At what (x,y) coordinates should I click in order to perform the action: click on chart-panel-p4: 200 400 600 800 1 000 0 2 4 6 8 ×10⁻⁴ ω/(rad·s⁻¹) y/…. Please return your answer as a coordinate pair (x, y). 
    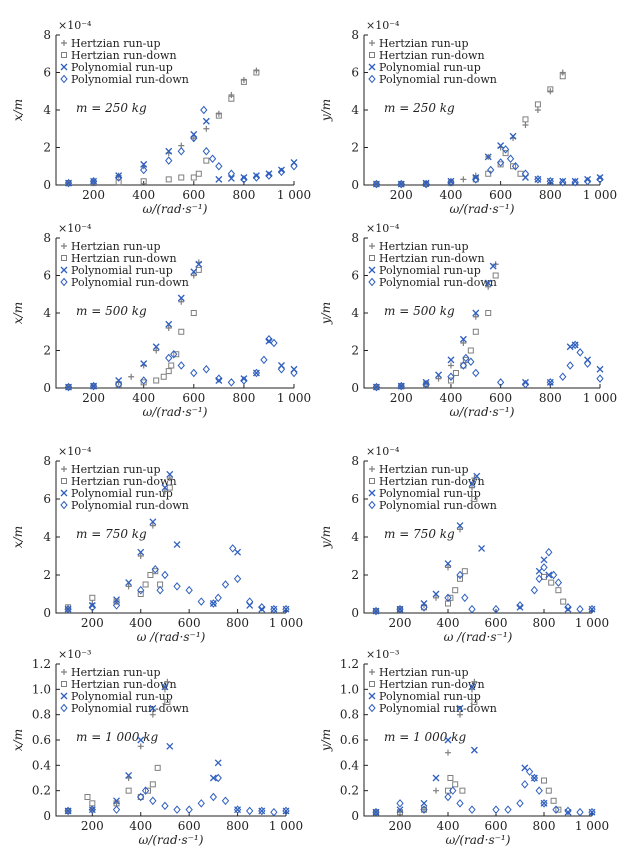
    Looking at the image, I should click on (468, 320).